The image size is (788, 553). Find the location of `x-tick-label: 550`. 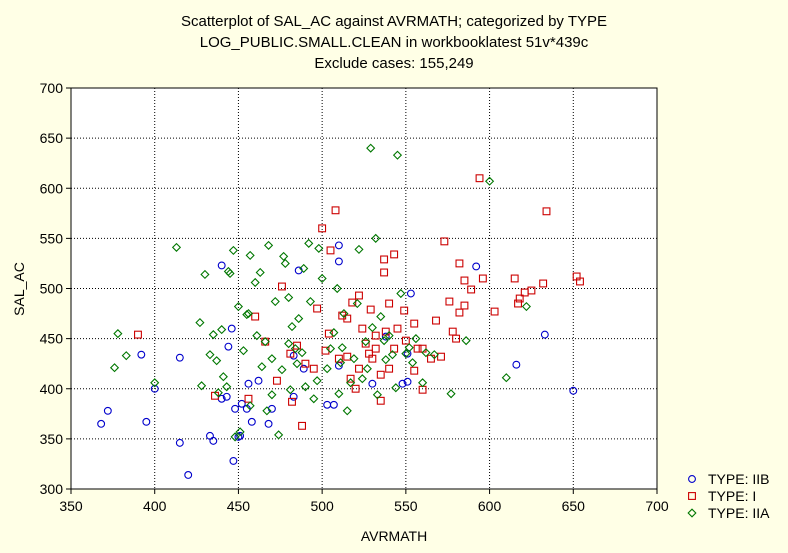

x-tick-label: 550 is located at coordinates (406, 506).